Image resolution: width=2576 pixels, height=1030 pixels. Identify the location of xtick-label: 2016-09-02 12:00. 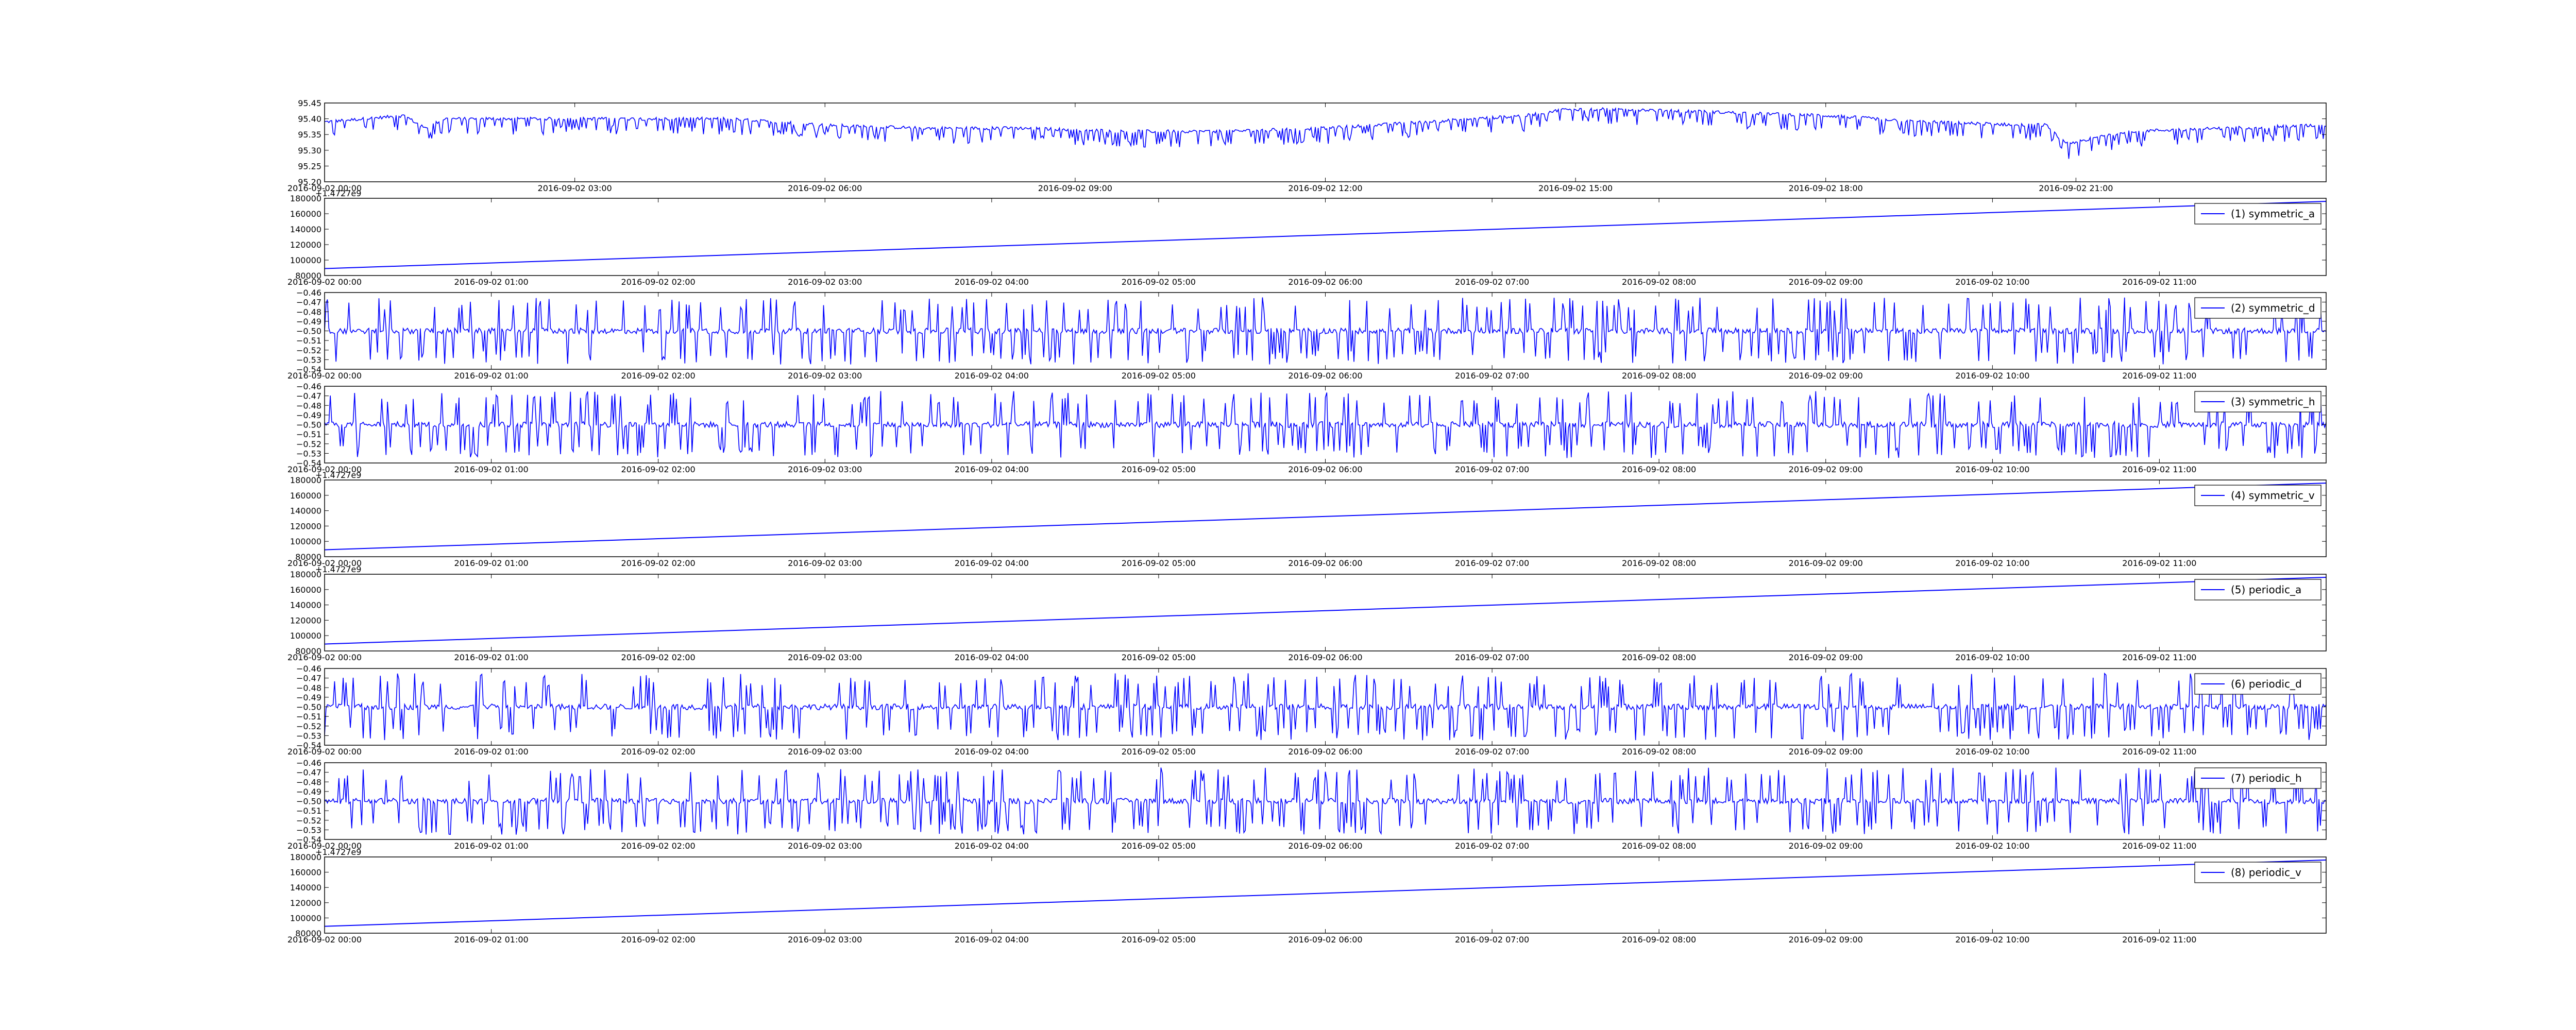
(1325, 188).